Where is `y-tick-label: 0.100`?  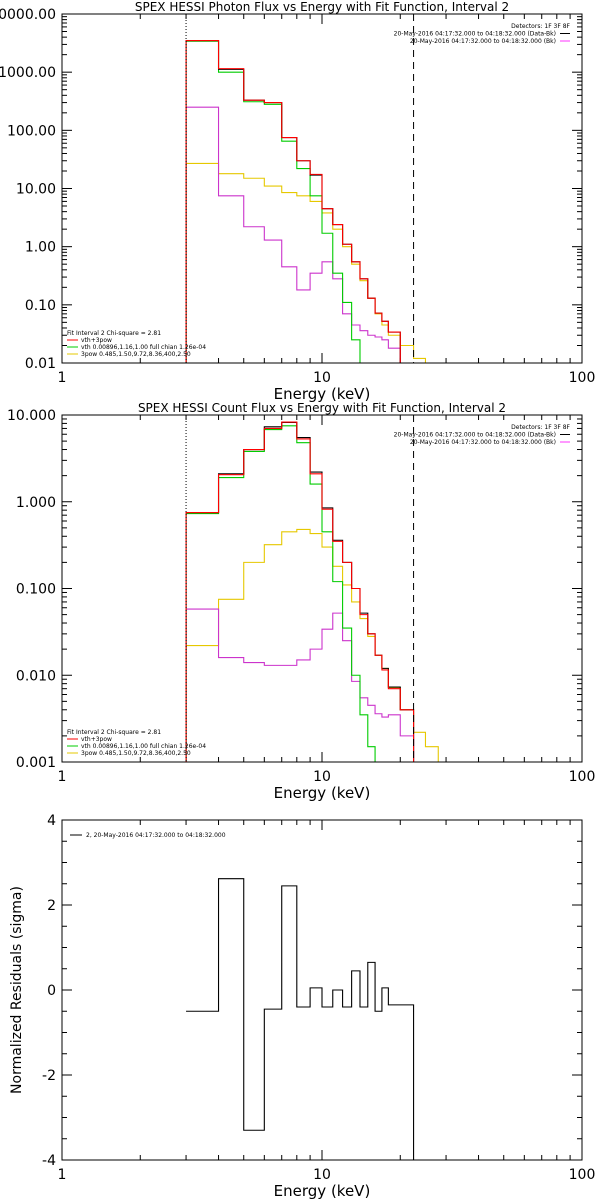
y-tick-label: 0.100 is located at coordinates (36, 590).